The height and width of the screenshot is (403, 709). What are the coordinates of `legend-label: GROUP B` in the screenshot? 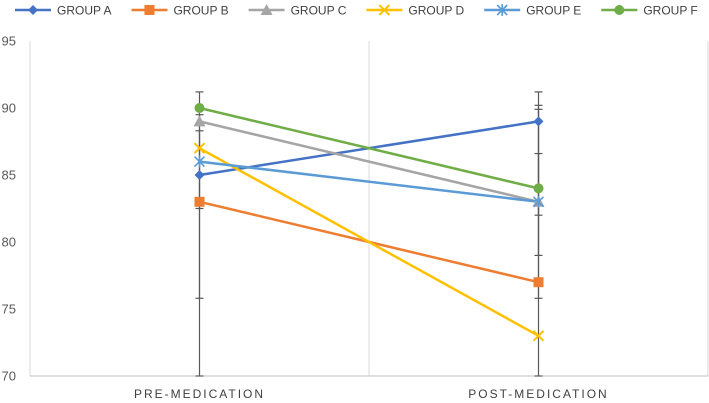 It's located at (200, 11).